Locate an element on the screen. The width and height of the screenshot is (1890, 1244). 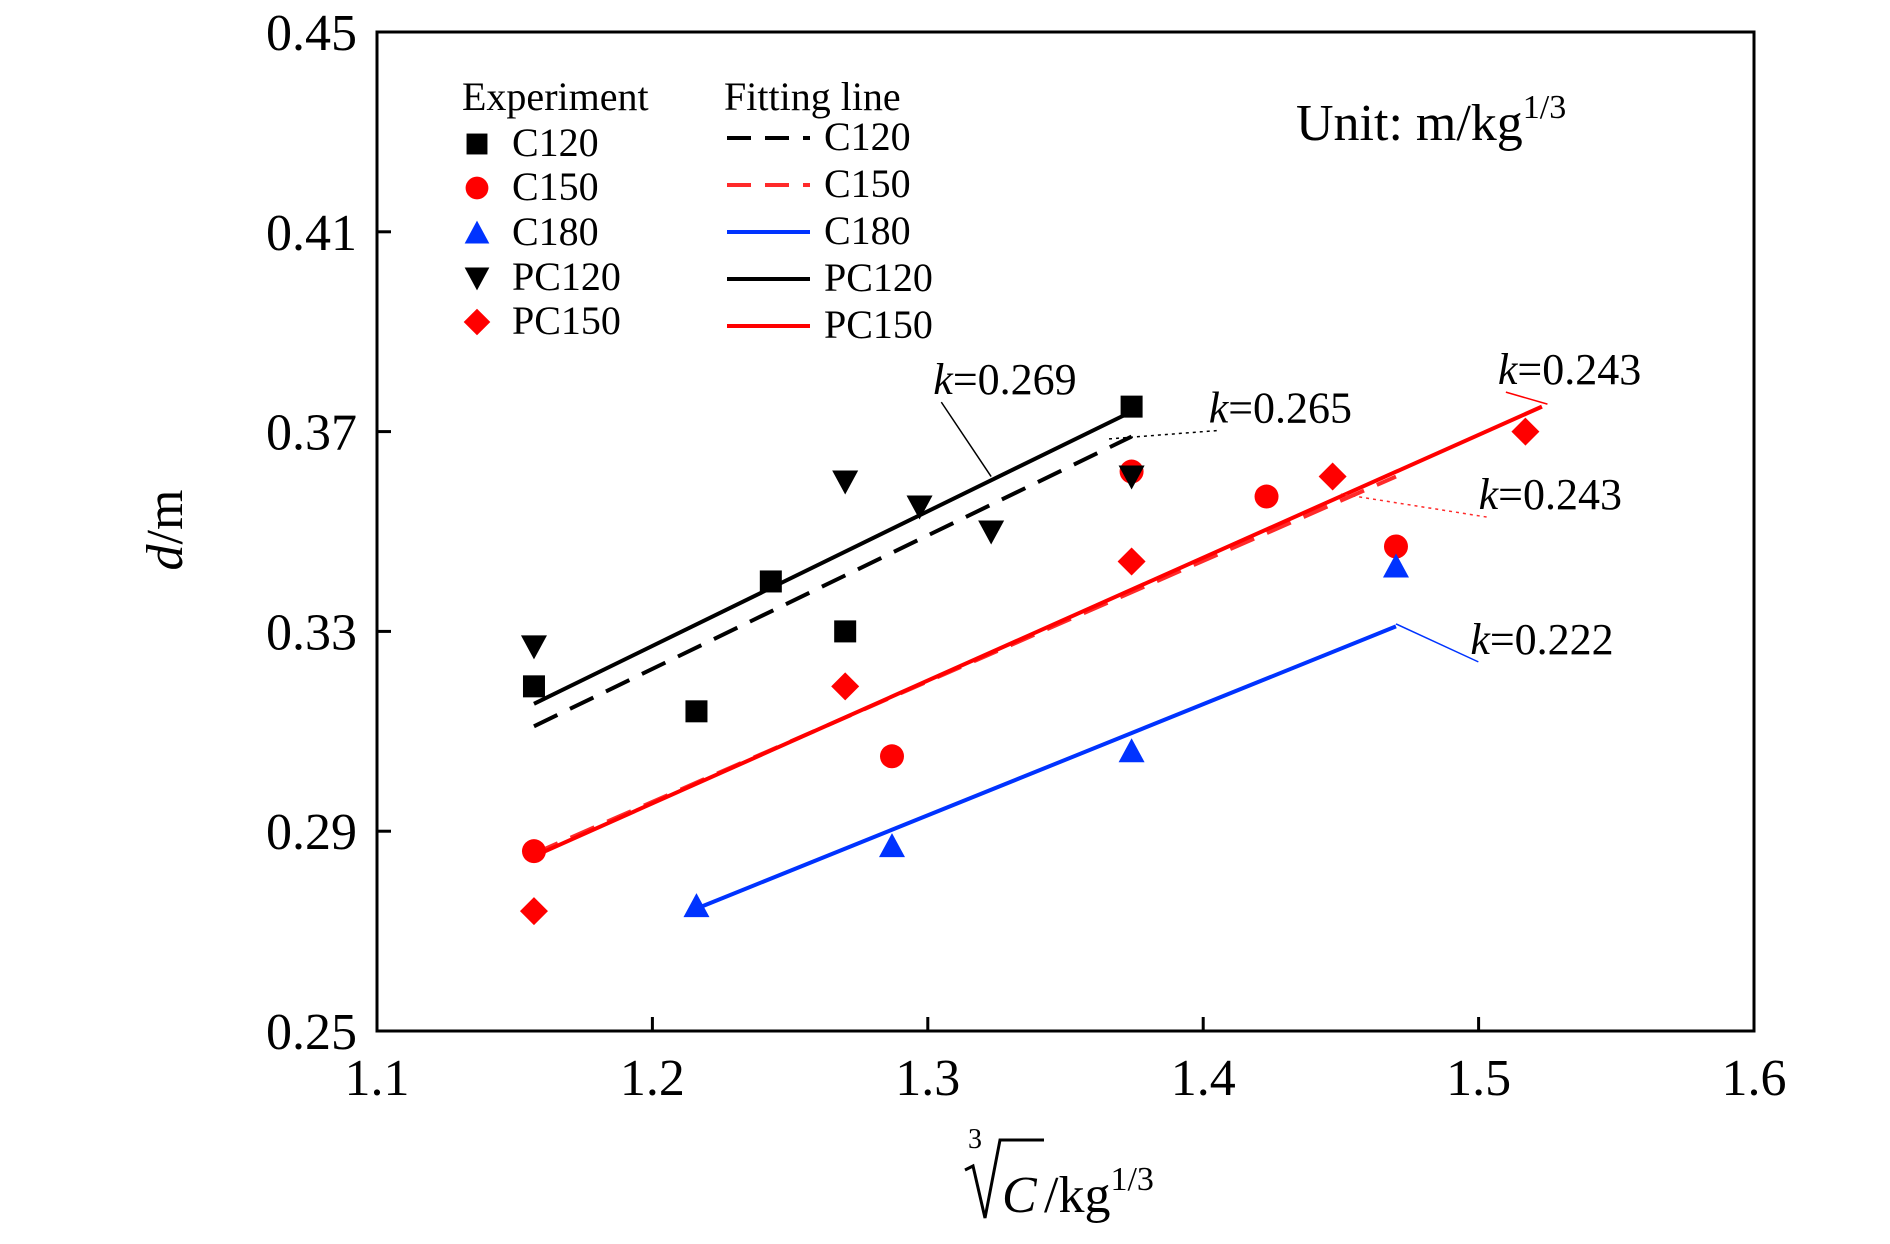
y-tick-label: 0.37 is located at coordinates (311, 433).